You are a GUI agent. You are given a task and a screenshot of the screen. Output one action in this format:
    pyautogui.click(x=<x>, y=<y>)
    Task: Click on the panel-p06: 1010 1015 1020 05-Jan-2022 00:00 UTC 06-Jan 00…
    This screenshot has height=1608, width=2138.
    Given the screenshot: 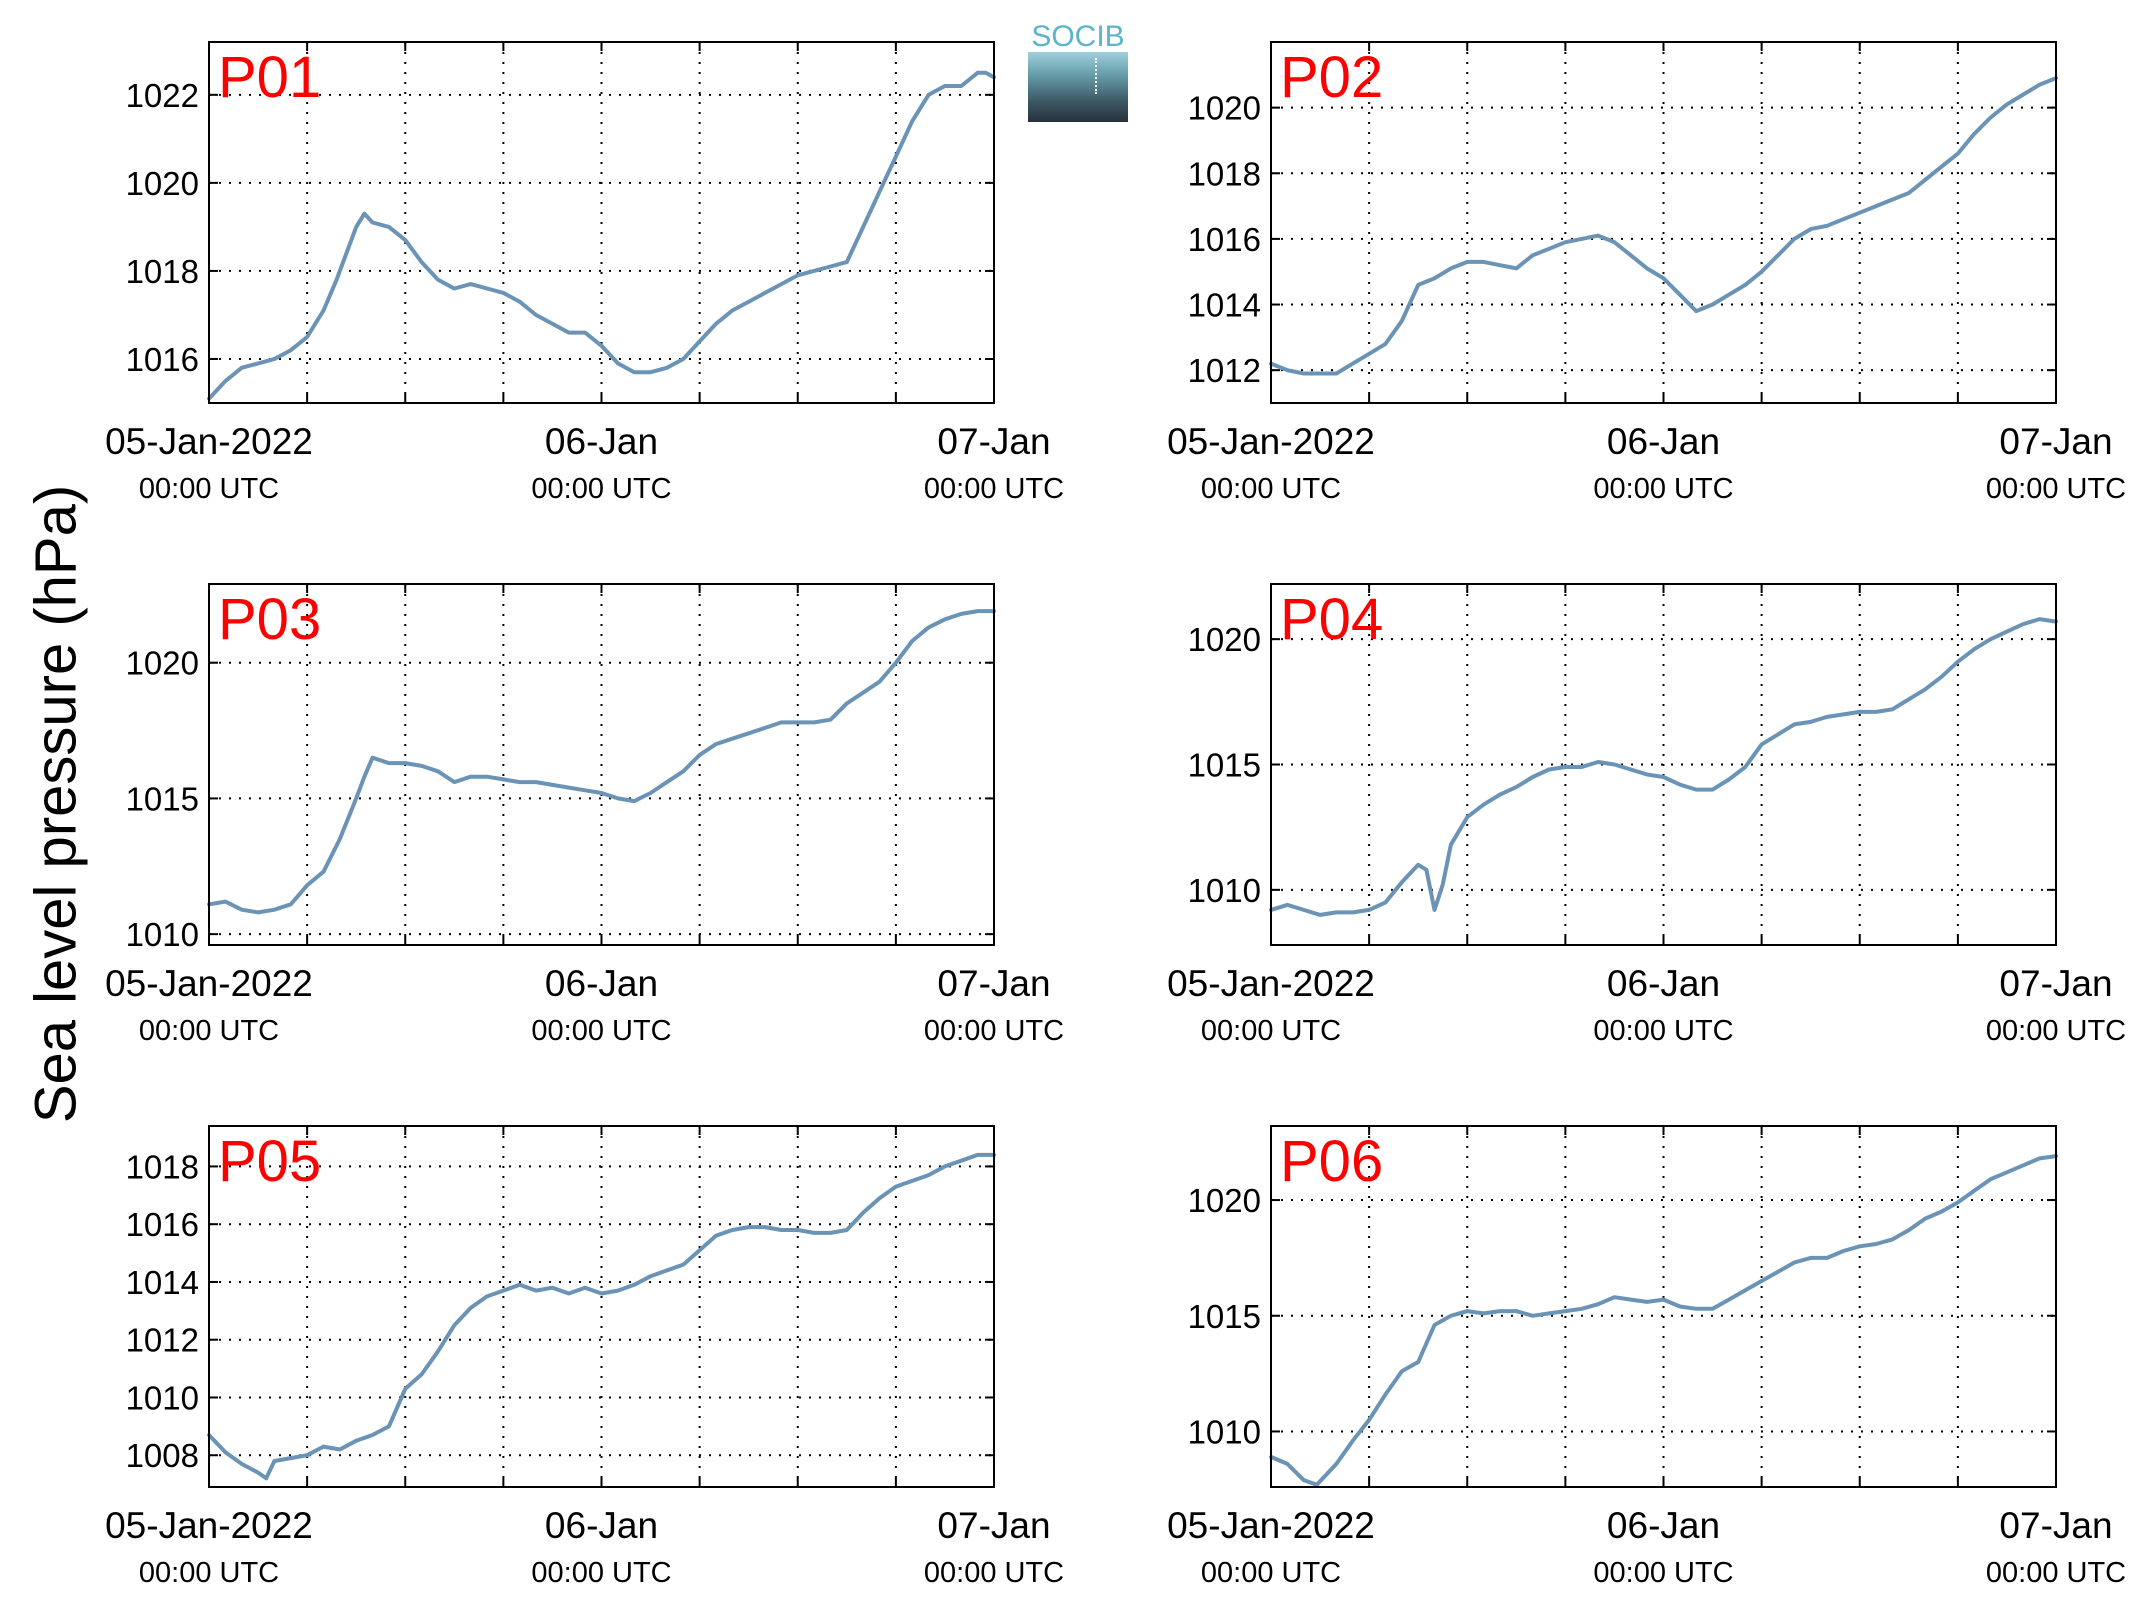 What is the action you would take?
    pyautogui.click(x=1646, y=1357)
    